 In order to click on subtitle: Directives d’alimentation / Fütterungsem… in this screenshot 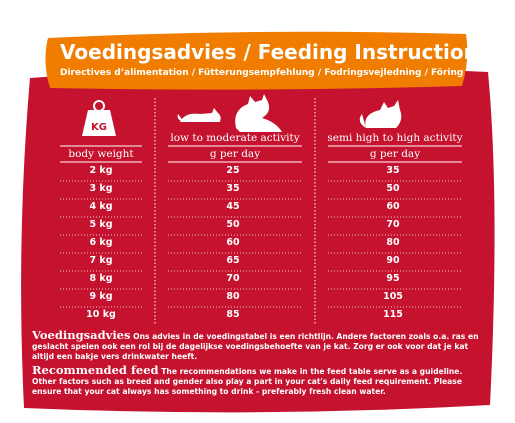, I will do `click(262, 73)`.